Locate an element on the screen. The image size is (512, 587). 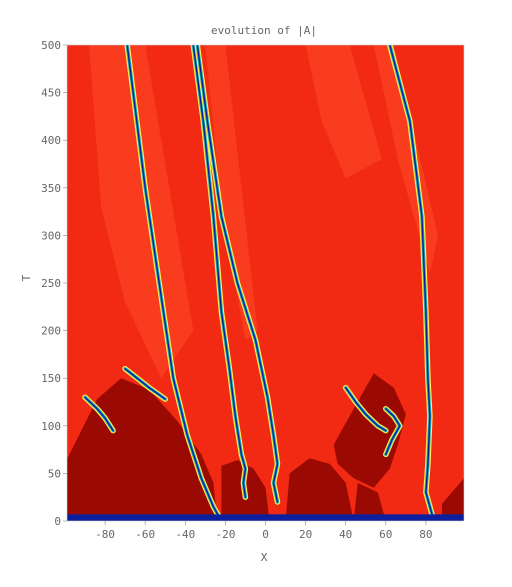
x-tick-label: -60 is located at coordinates (145, 534).